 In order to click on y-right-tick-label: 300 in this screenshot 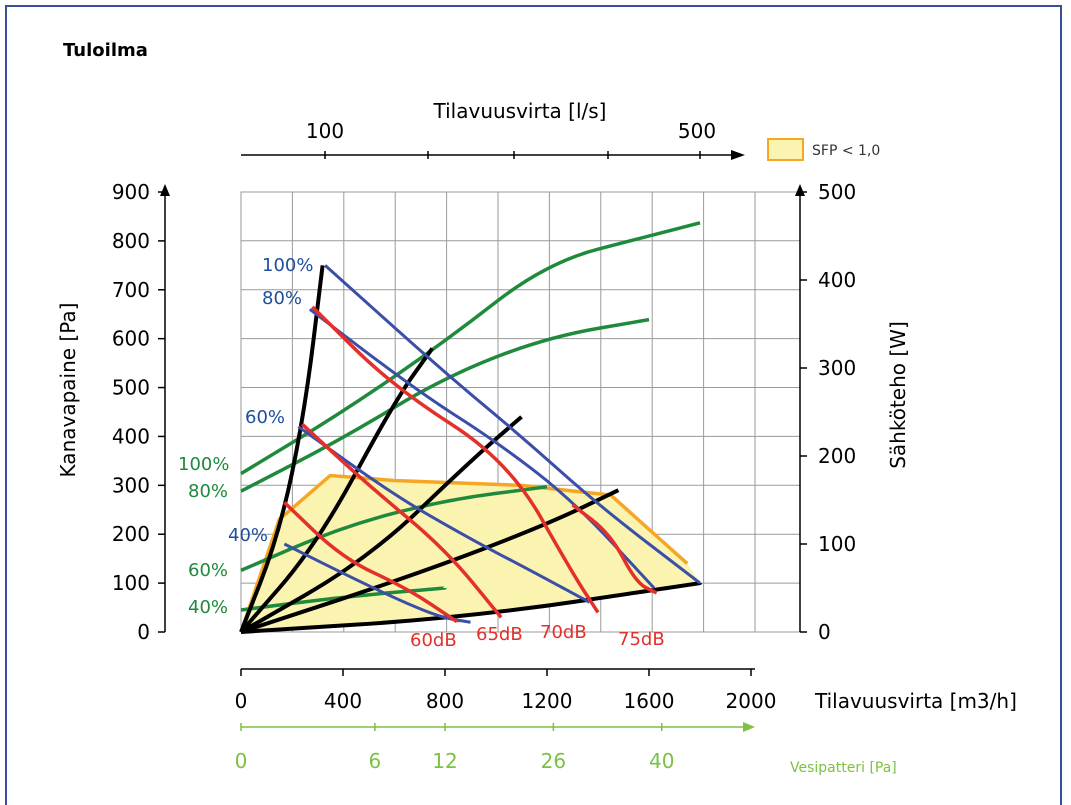, I will do `click(837, 368)`.